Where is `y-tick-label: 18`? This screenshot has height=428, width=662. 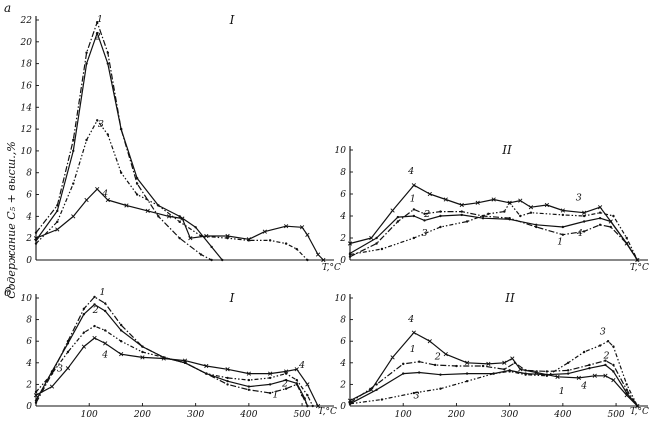
y-tick-label: 18 is located at coordinates (27, 65).